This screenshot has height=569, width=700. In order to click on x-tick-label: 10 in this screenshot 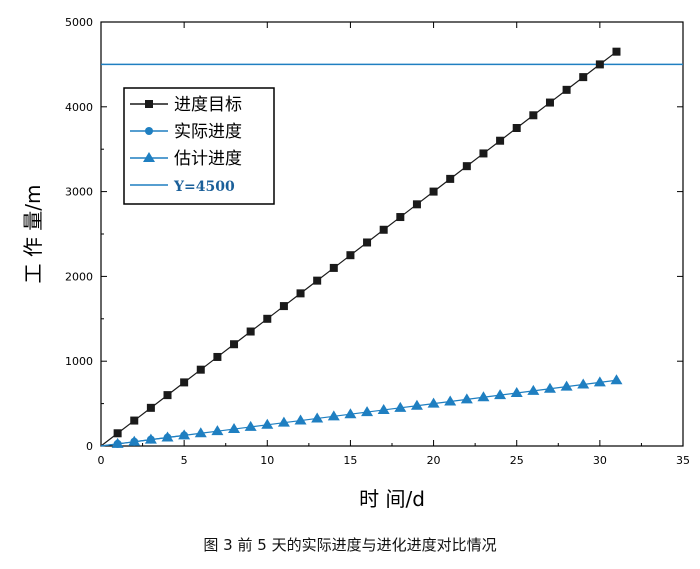, I will do `click(267, 460)`.